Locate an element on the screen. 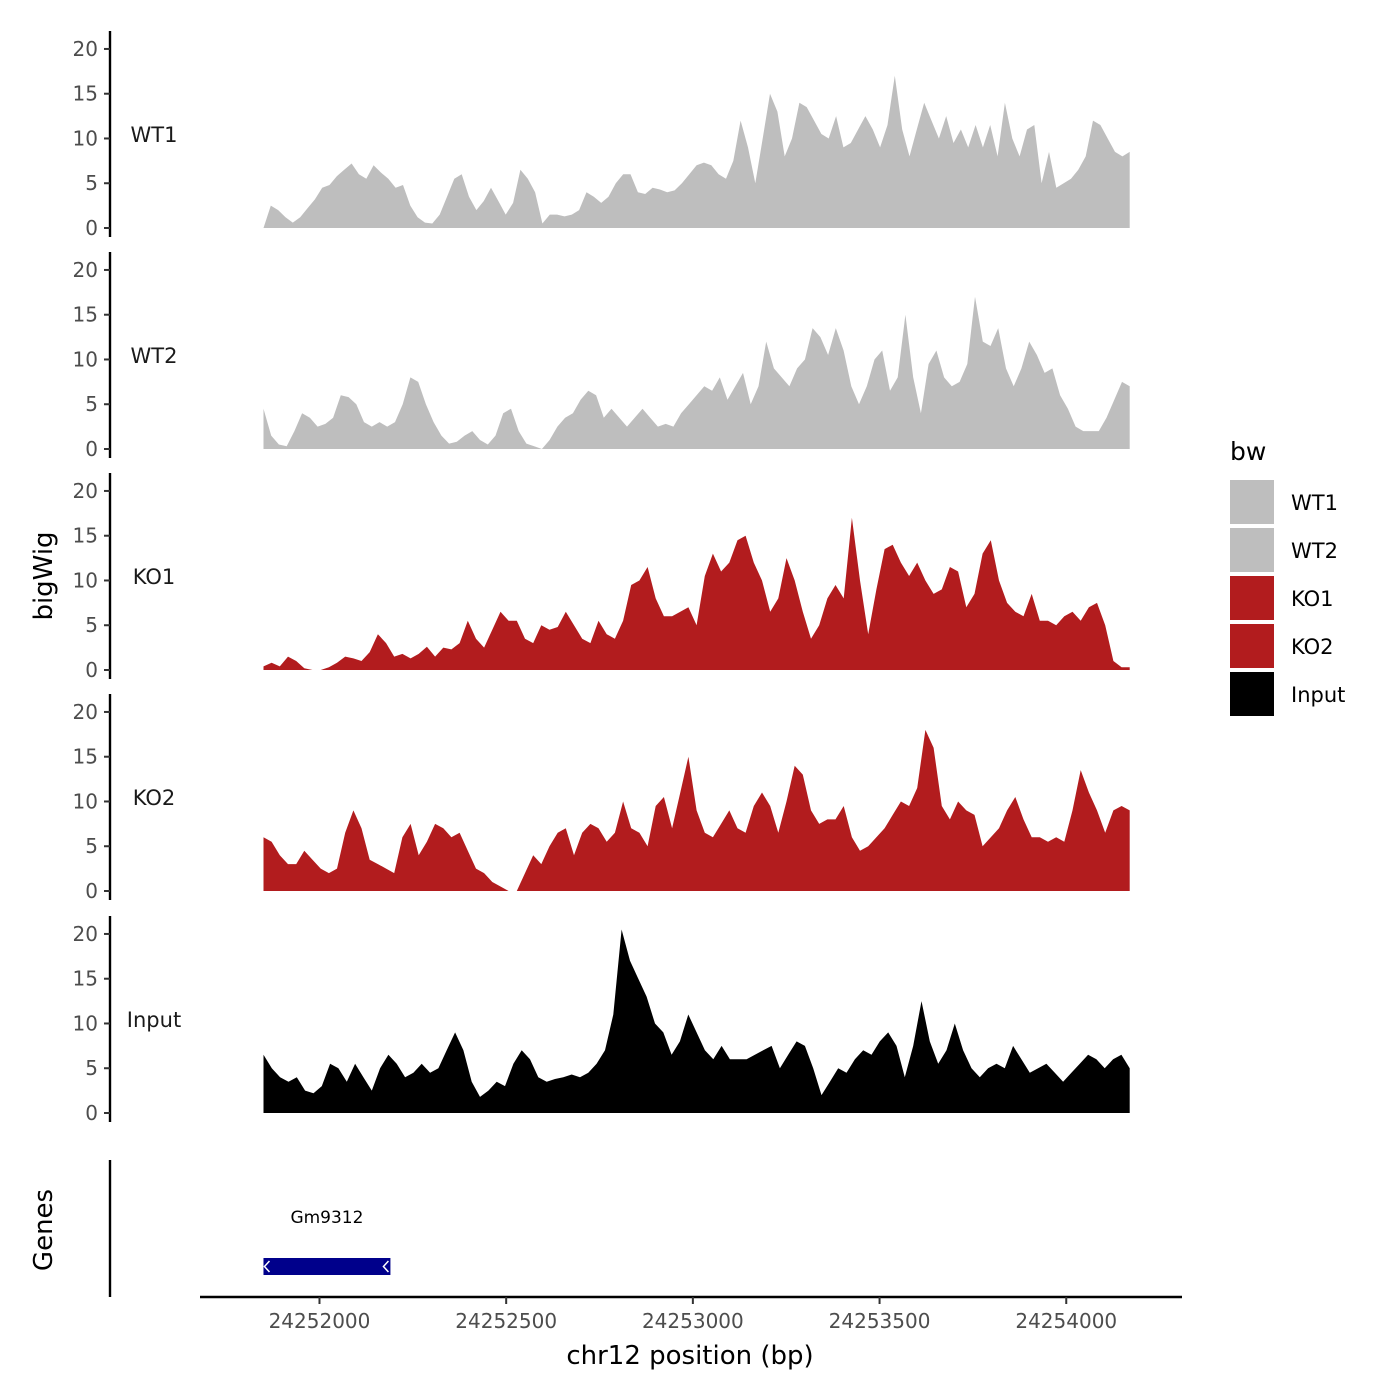 This screenshot has width=1400, height=1400. legend-swatch-ko2 is located at coordinates (1252, 646).